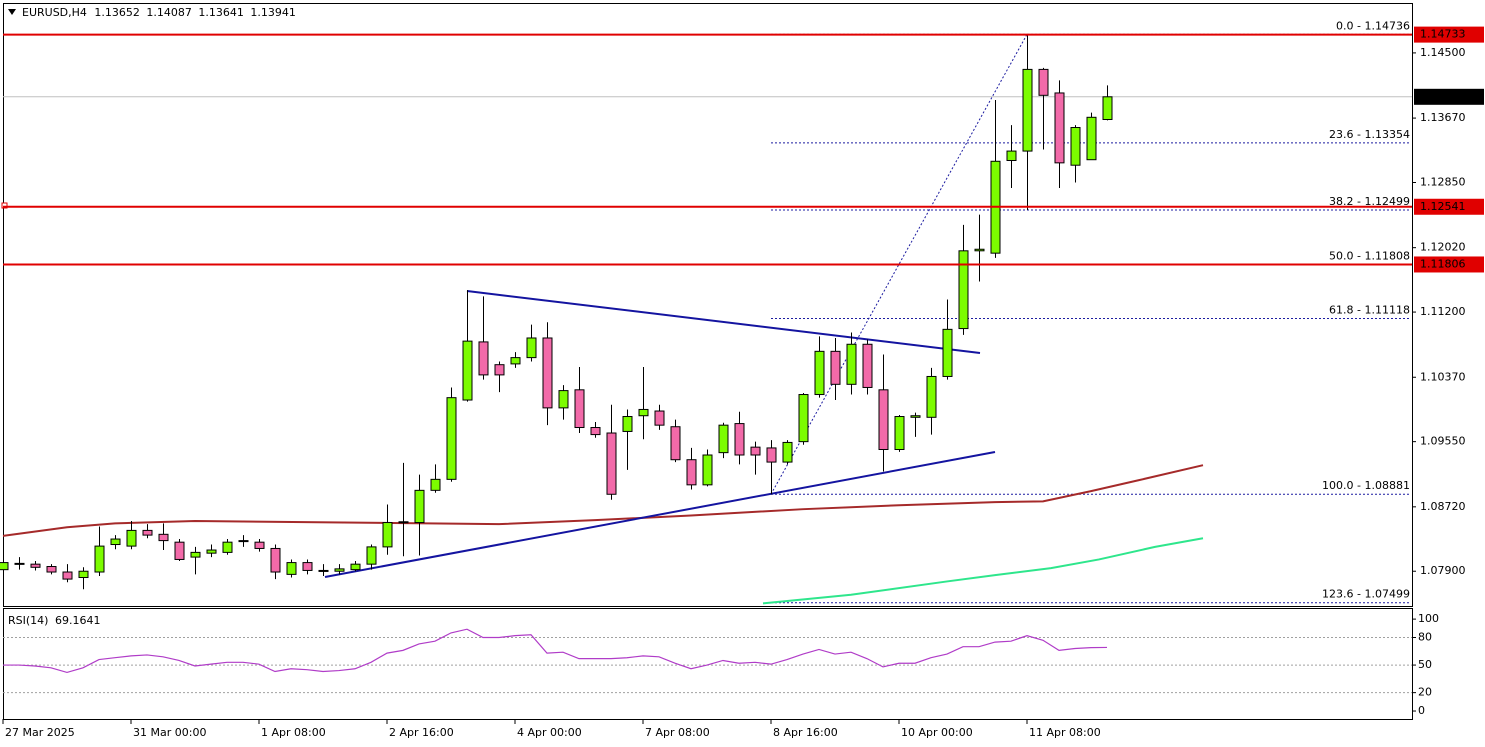 This screenshot has height=747, width=1485. Describe the element at coordinates (937, 732) in the screenshot. I see `x-tick-label: 10 Apr 00:00` at that location.